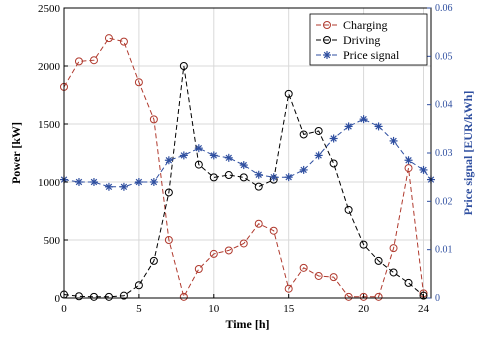 This screenshot has height=342, width=484. Describe the element at coordinates (327, 55) in the screenshot. I see `legend-swatch-marker` at that location.